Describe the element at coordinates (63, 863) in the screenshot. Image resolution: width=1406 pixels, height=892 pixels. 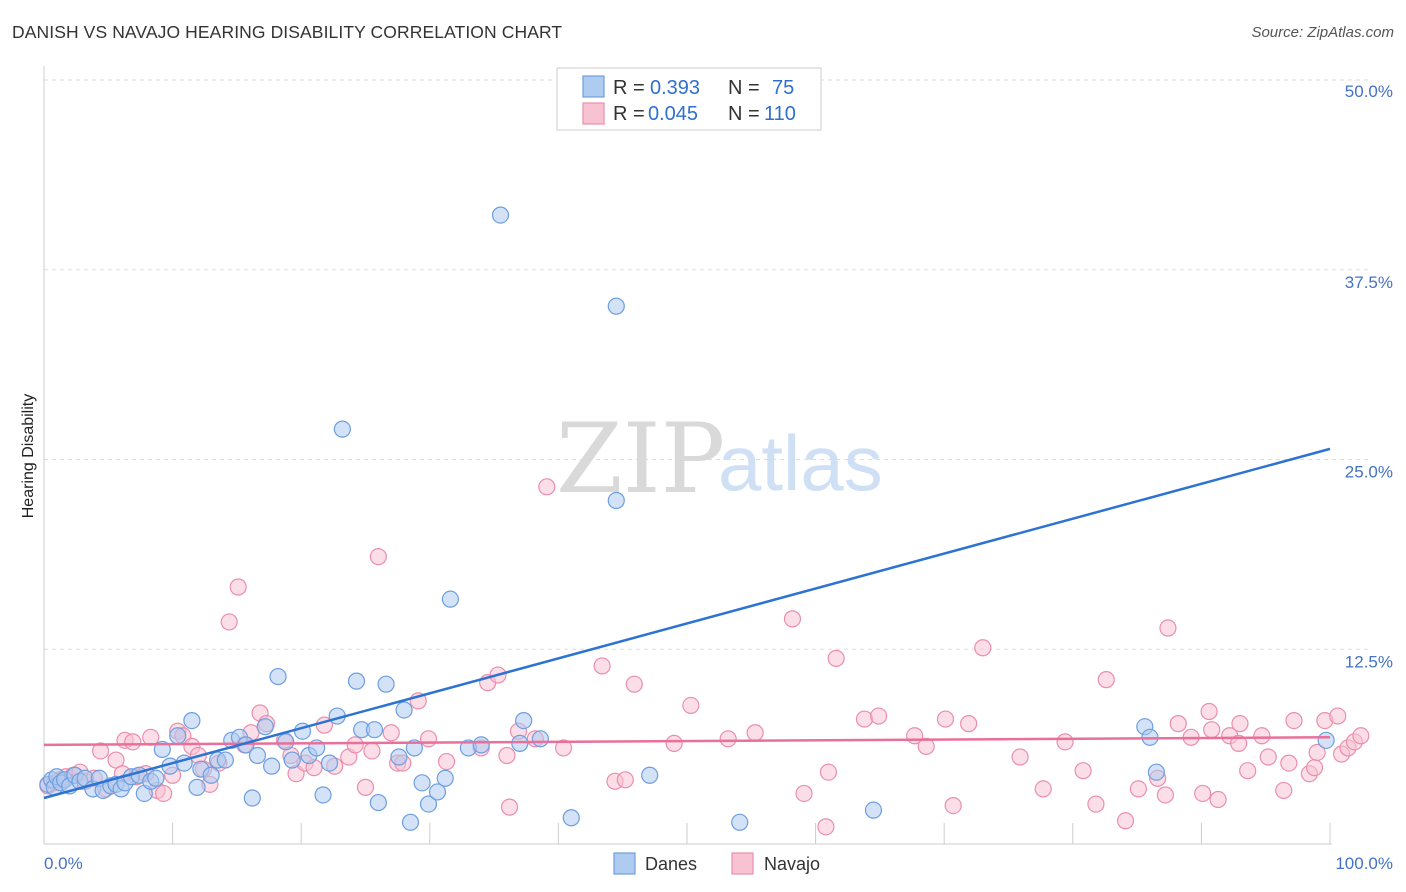
I see `x-tick-label-min: 0.0%` at that location.